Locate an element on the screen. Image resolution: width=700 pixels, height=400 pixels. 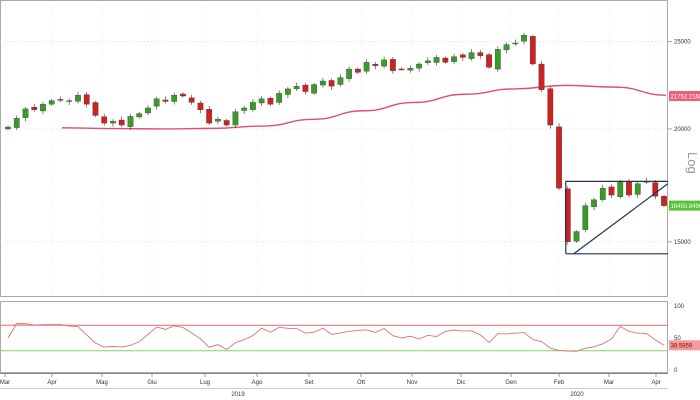
year-label: 2019 is located at coordinates (238, 395).